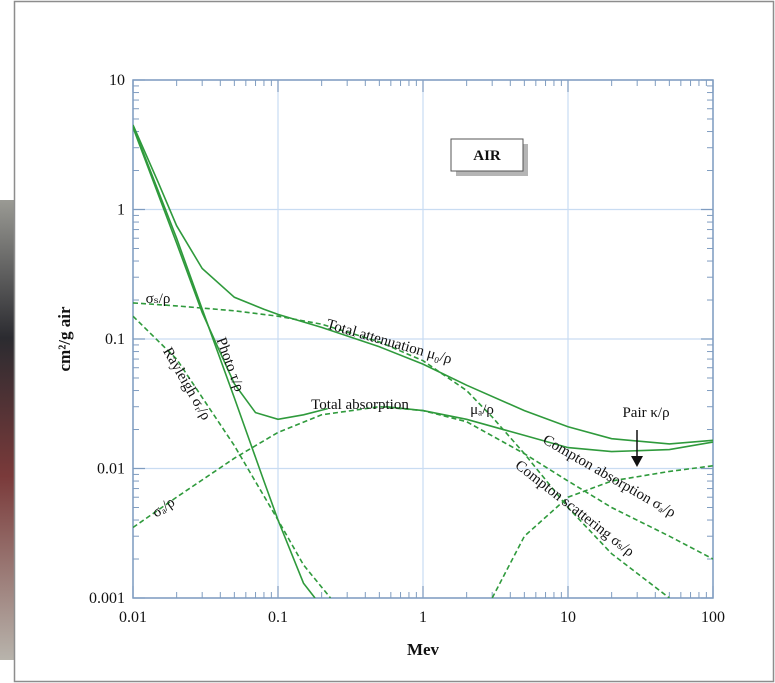 The image size is (775, 683). What do you see at coordinates (713, 617) in the screenshot?
I see `x-tick-label: 100` at bounding box center [713, 617].